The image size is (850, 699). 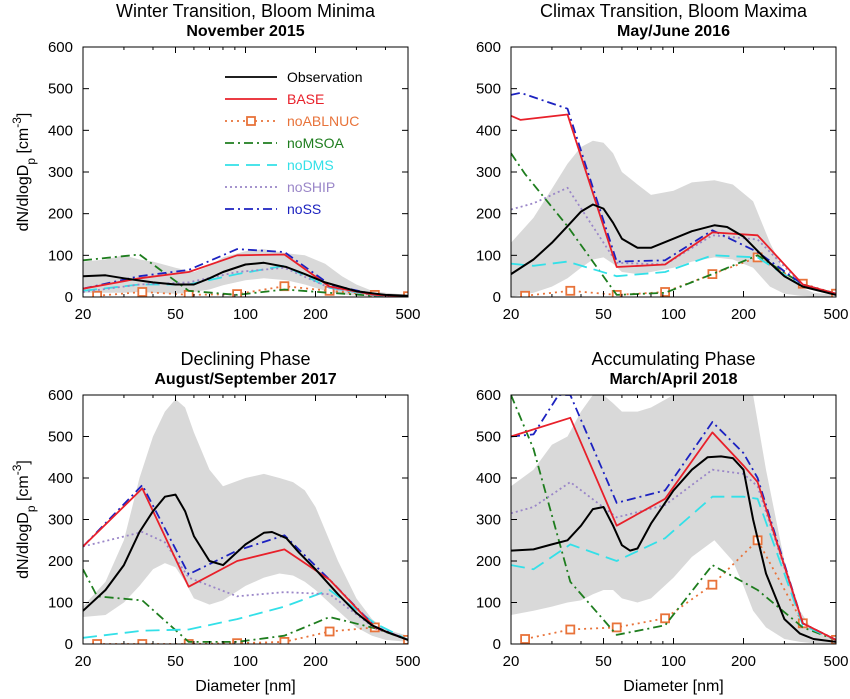 What do you see at coordinates (315, 143) in the screenshot?
I see `legend-label-nomsoa: noMSOA` at bounding box center [315, 143].